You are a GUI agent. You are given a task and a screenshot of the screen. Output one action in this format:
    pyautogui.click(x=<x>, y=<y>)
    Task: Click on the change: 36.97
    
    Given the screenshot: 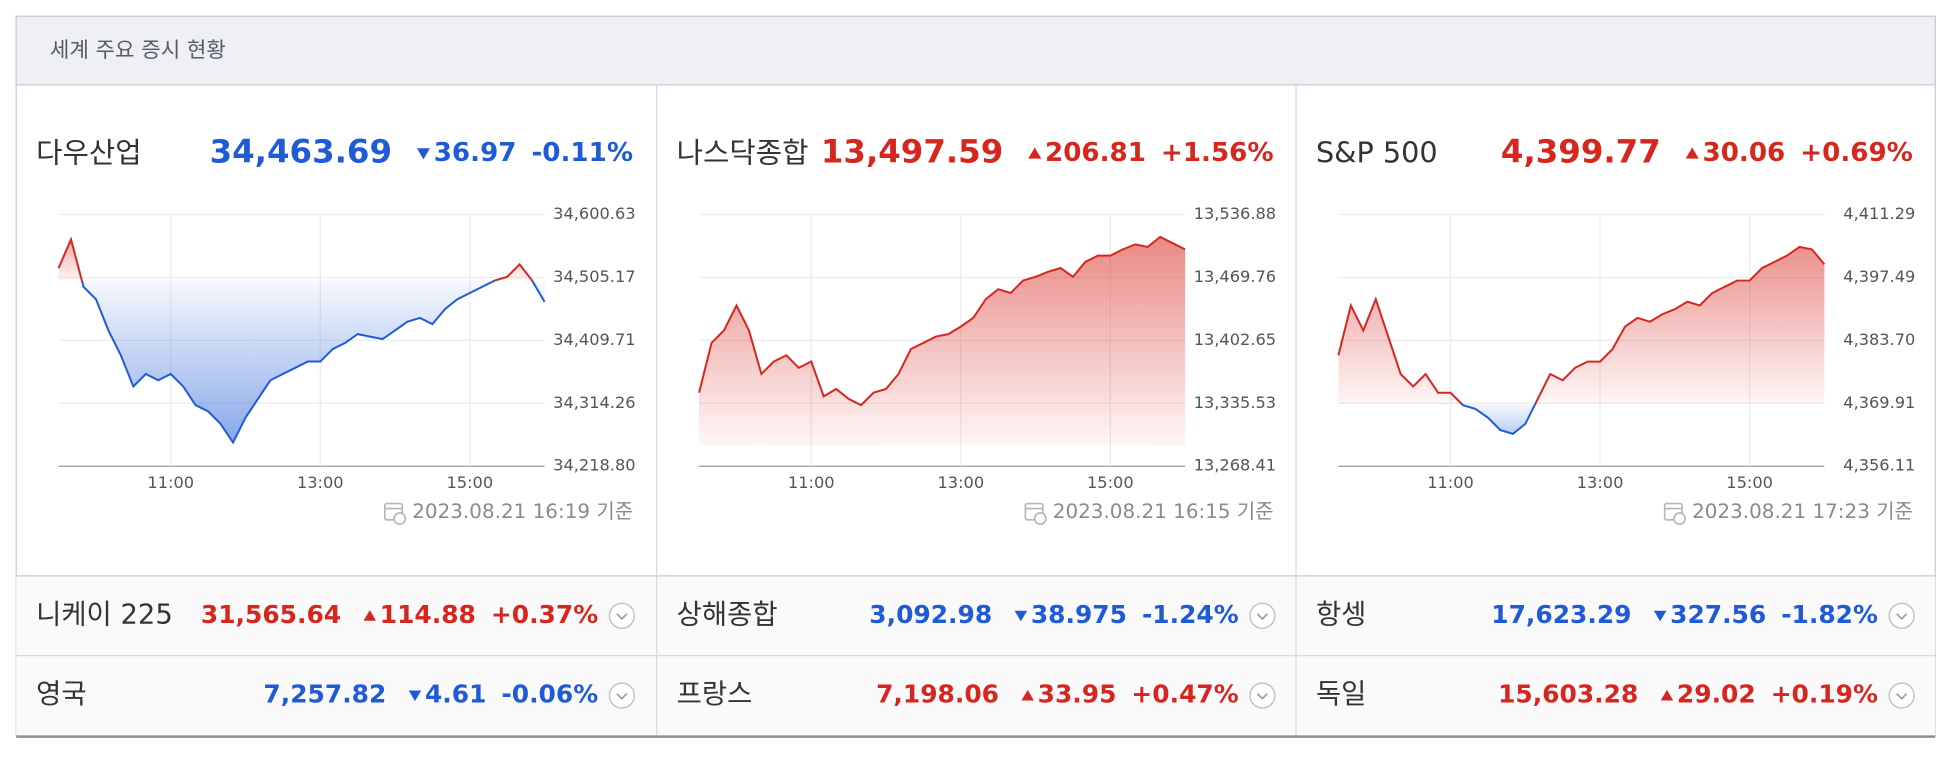 What is the action you would take?
    pyautogui.click(x=475, y=153)
    